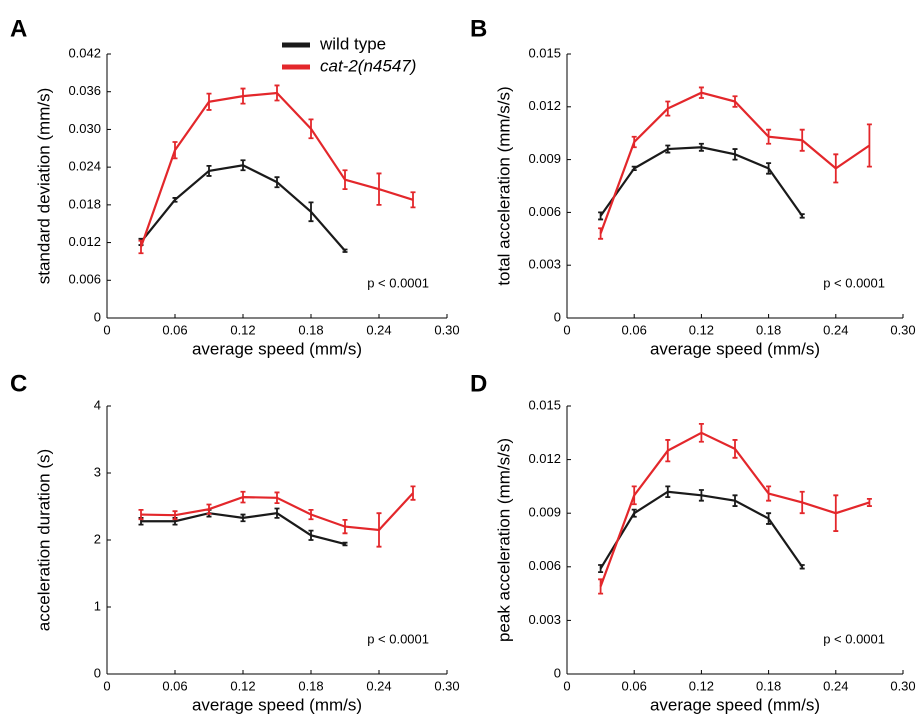  I want to click on y-tick-label: 0.018, so click(84, 203).